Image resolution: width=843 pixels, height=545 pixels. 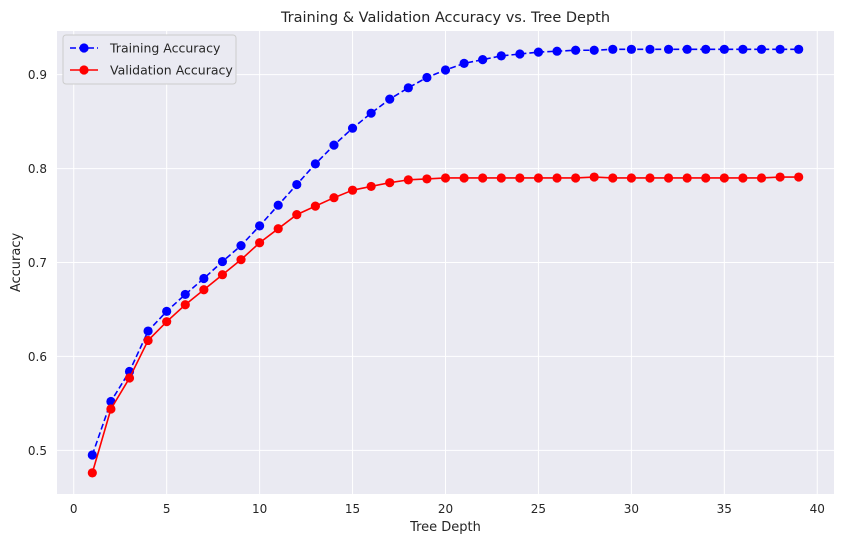 I want to click on y-tick-label: 0.5, so click(x=37, y=451).